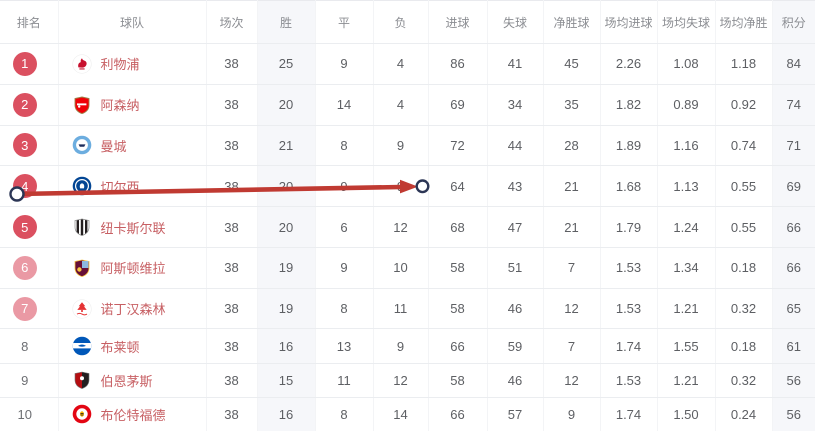 The width and height of the screenshot is (815, 431). I want to click on cell-pts: 61, so click(793, 346).